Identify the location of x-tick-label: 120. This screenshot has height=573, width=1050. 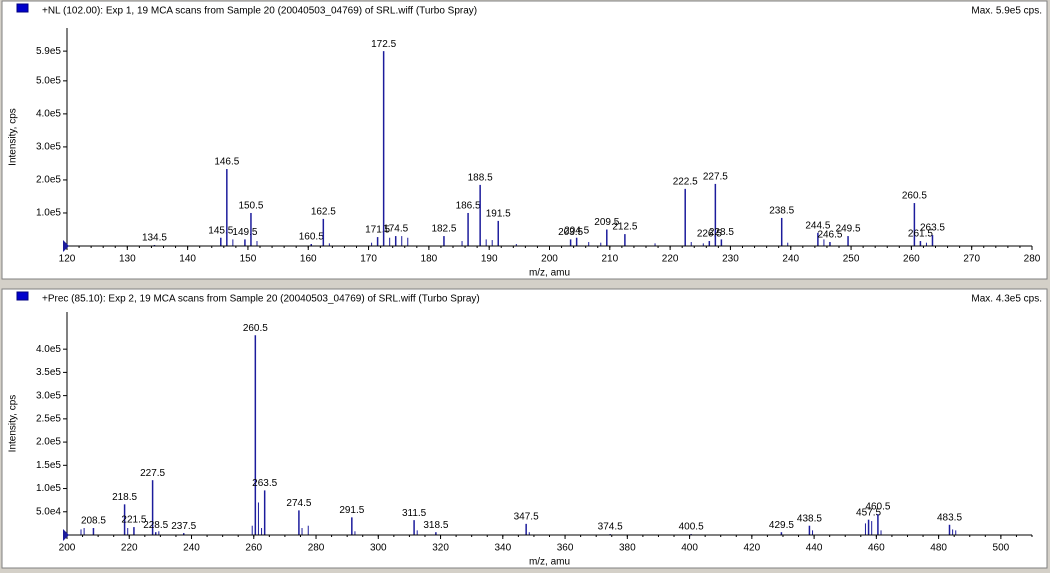
(67, 259).